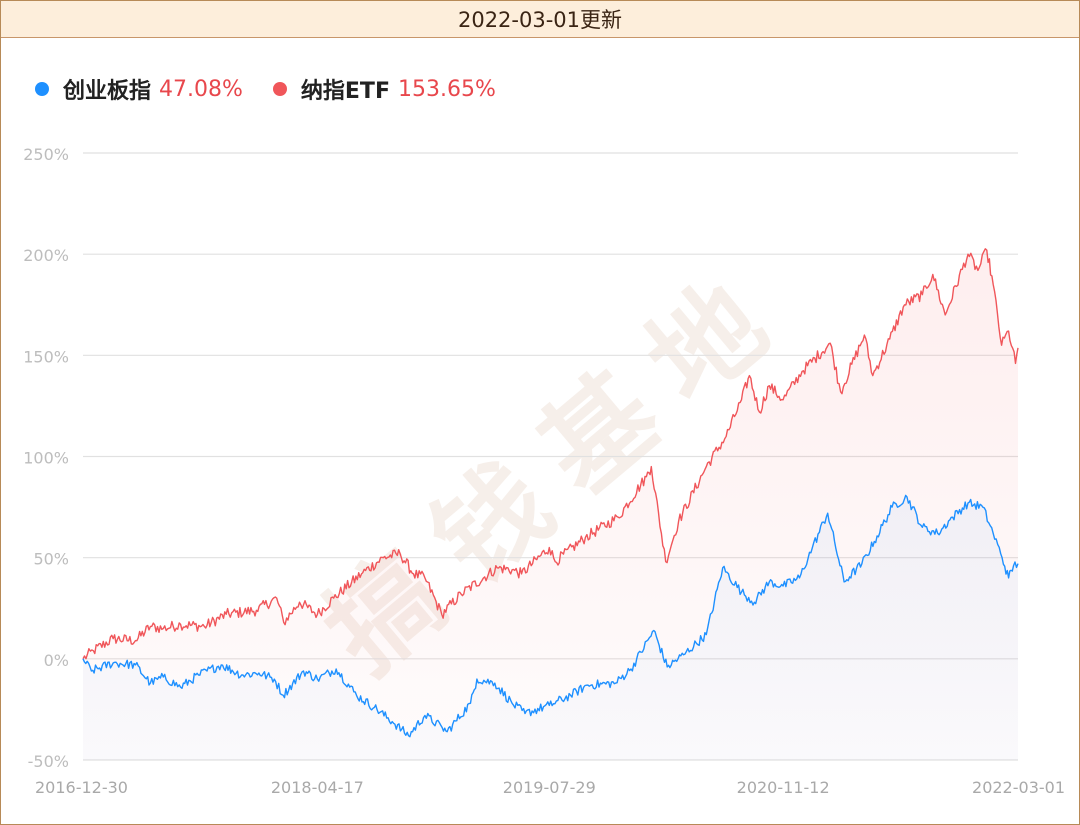  I want to click on legend-name-chinext: 创业板指, so click(107, 91).